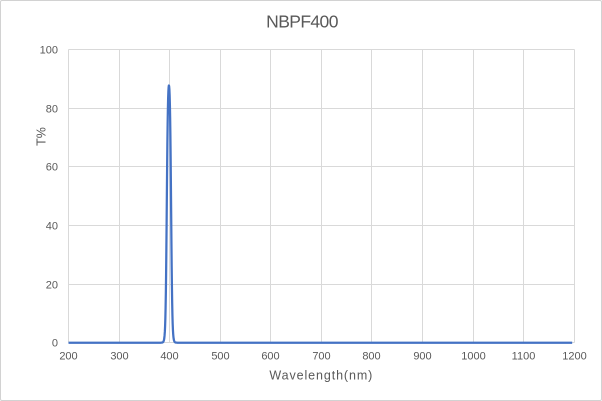 This screenshot has height=401, width=602. Describe the element at coordinates (321, 376) in the screenshot. I see `svg-text: Wavelength(nm)` at that location.